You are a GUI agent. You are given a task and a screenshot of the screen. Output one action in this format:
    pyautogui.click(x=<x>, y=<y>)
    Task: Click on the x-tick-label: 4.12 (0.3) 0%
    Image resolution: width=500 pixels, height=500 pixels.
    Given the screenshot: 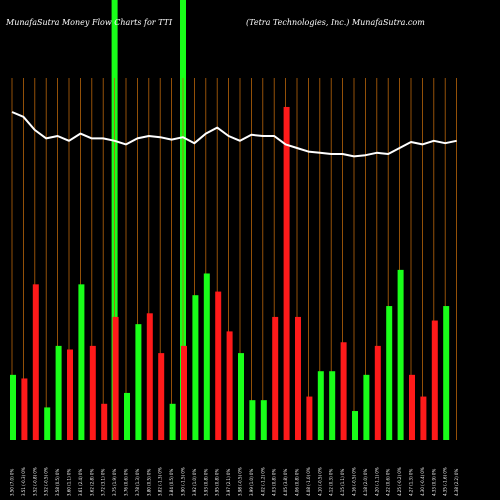 What is the action you would take?
    pyautogui.click(x=331, y=482)
    